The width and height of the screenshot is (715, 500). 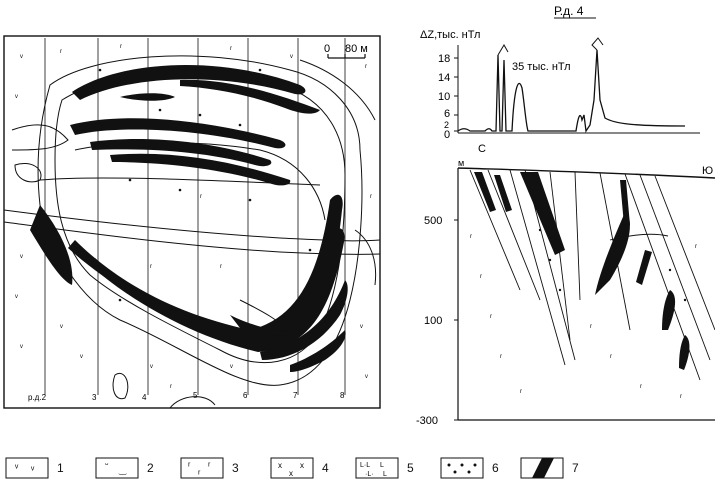 I want to click on magnetic-tick-label: 6, so click(x=447, y=114).